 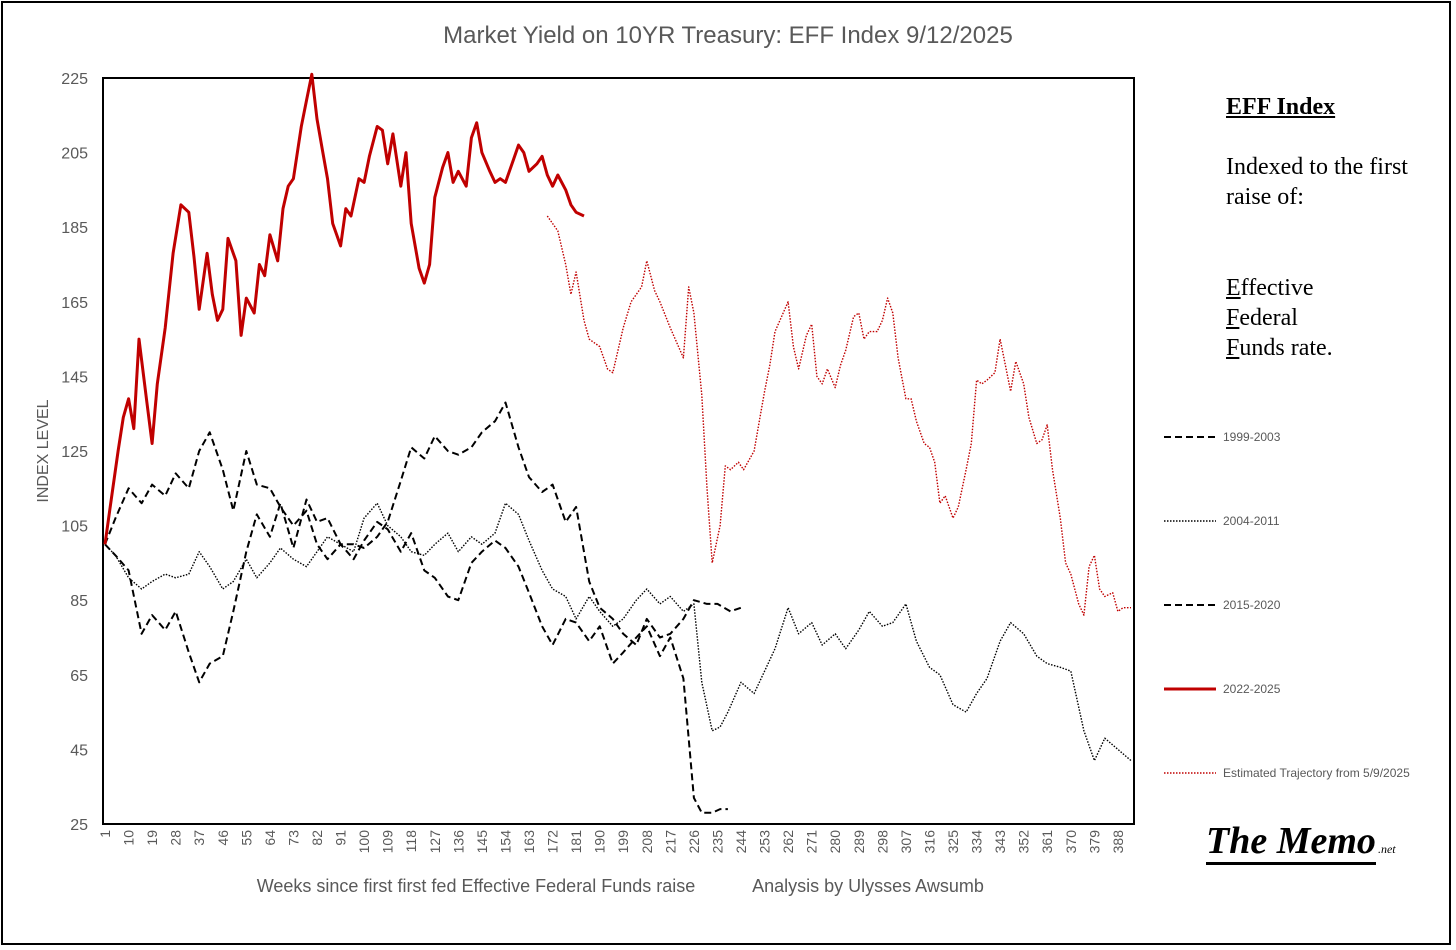 What do you see at coordinates (906, 842) in the screenshot?
I see `x-tick-label: 307` at bounding box center [906, 842].